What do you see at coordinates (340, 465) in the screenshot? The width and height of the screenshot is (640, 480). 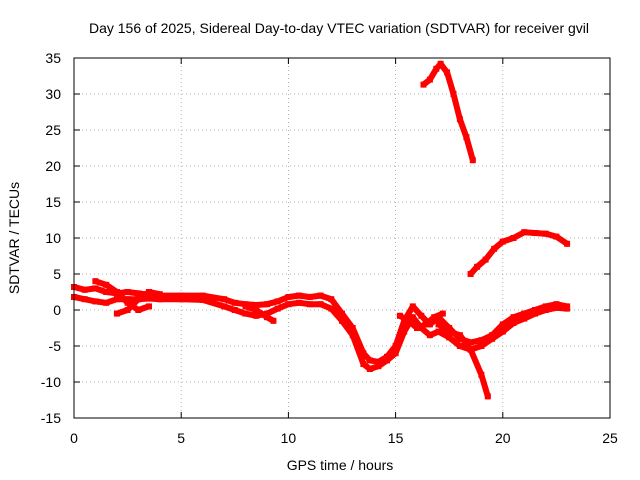 I see `x-axis-label: GPS time / hours` at bounding box center [340, 465].